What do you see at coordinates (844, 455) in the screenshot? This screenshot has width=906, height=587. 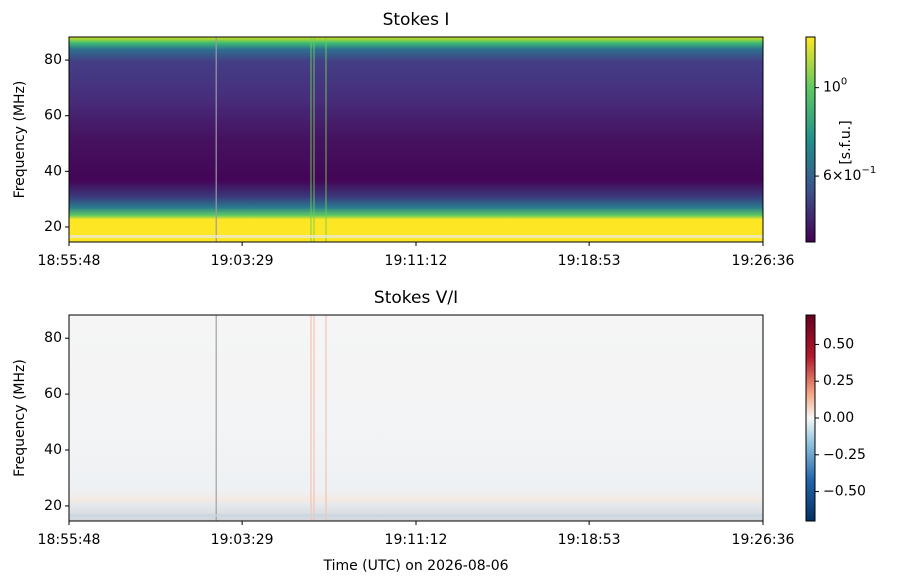 I see `colorbar-tick-label: −0.25` at bounding box center [844, 455].